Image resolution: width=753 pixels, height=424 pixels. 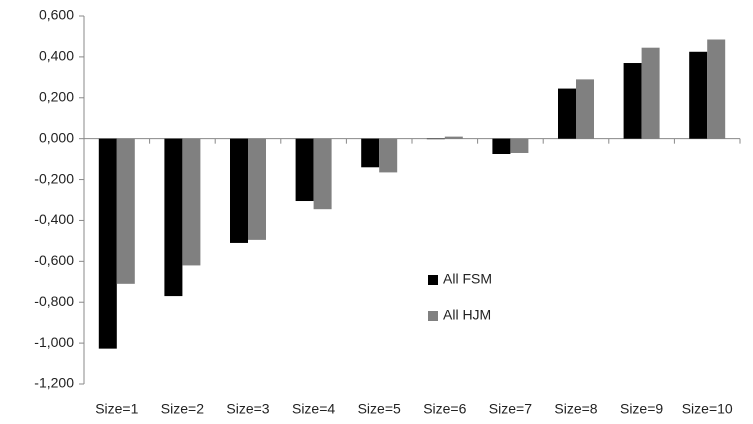 What do you see at coordinates (56, 137) in the screenshot?
I see `y-tick-label: 0,000` at bounding box center [56, 137].